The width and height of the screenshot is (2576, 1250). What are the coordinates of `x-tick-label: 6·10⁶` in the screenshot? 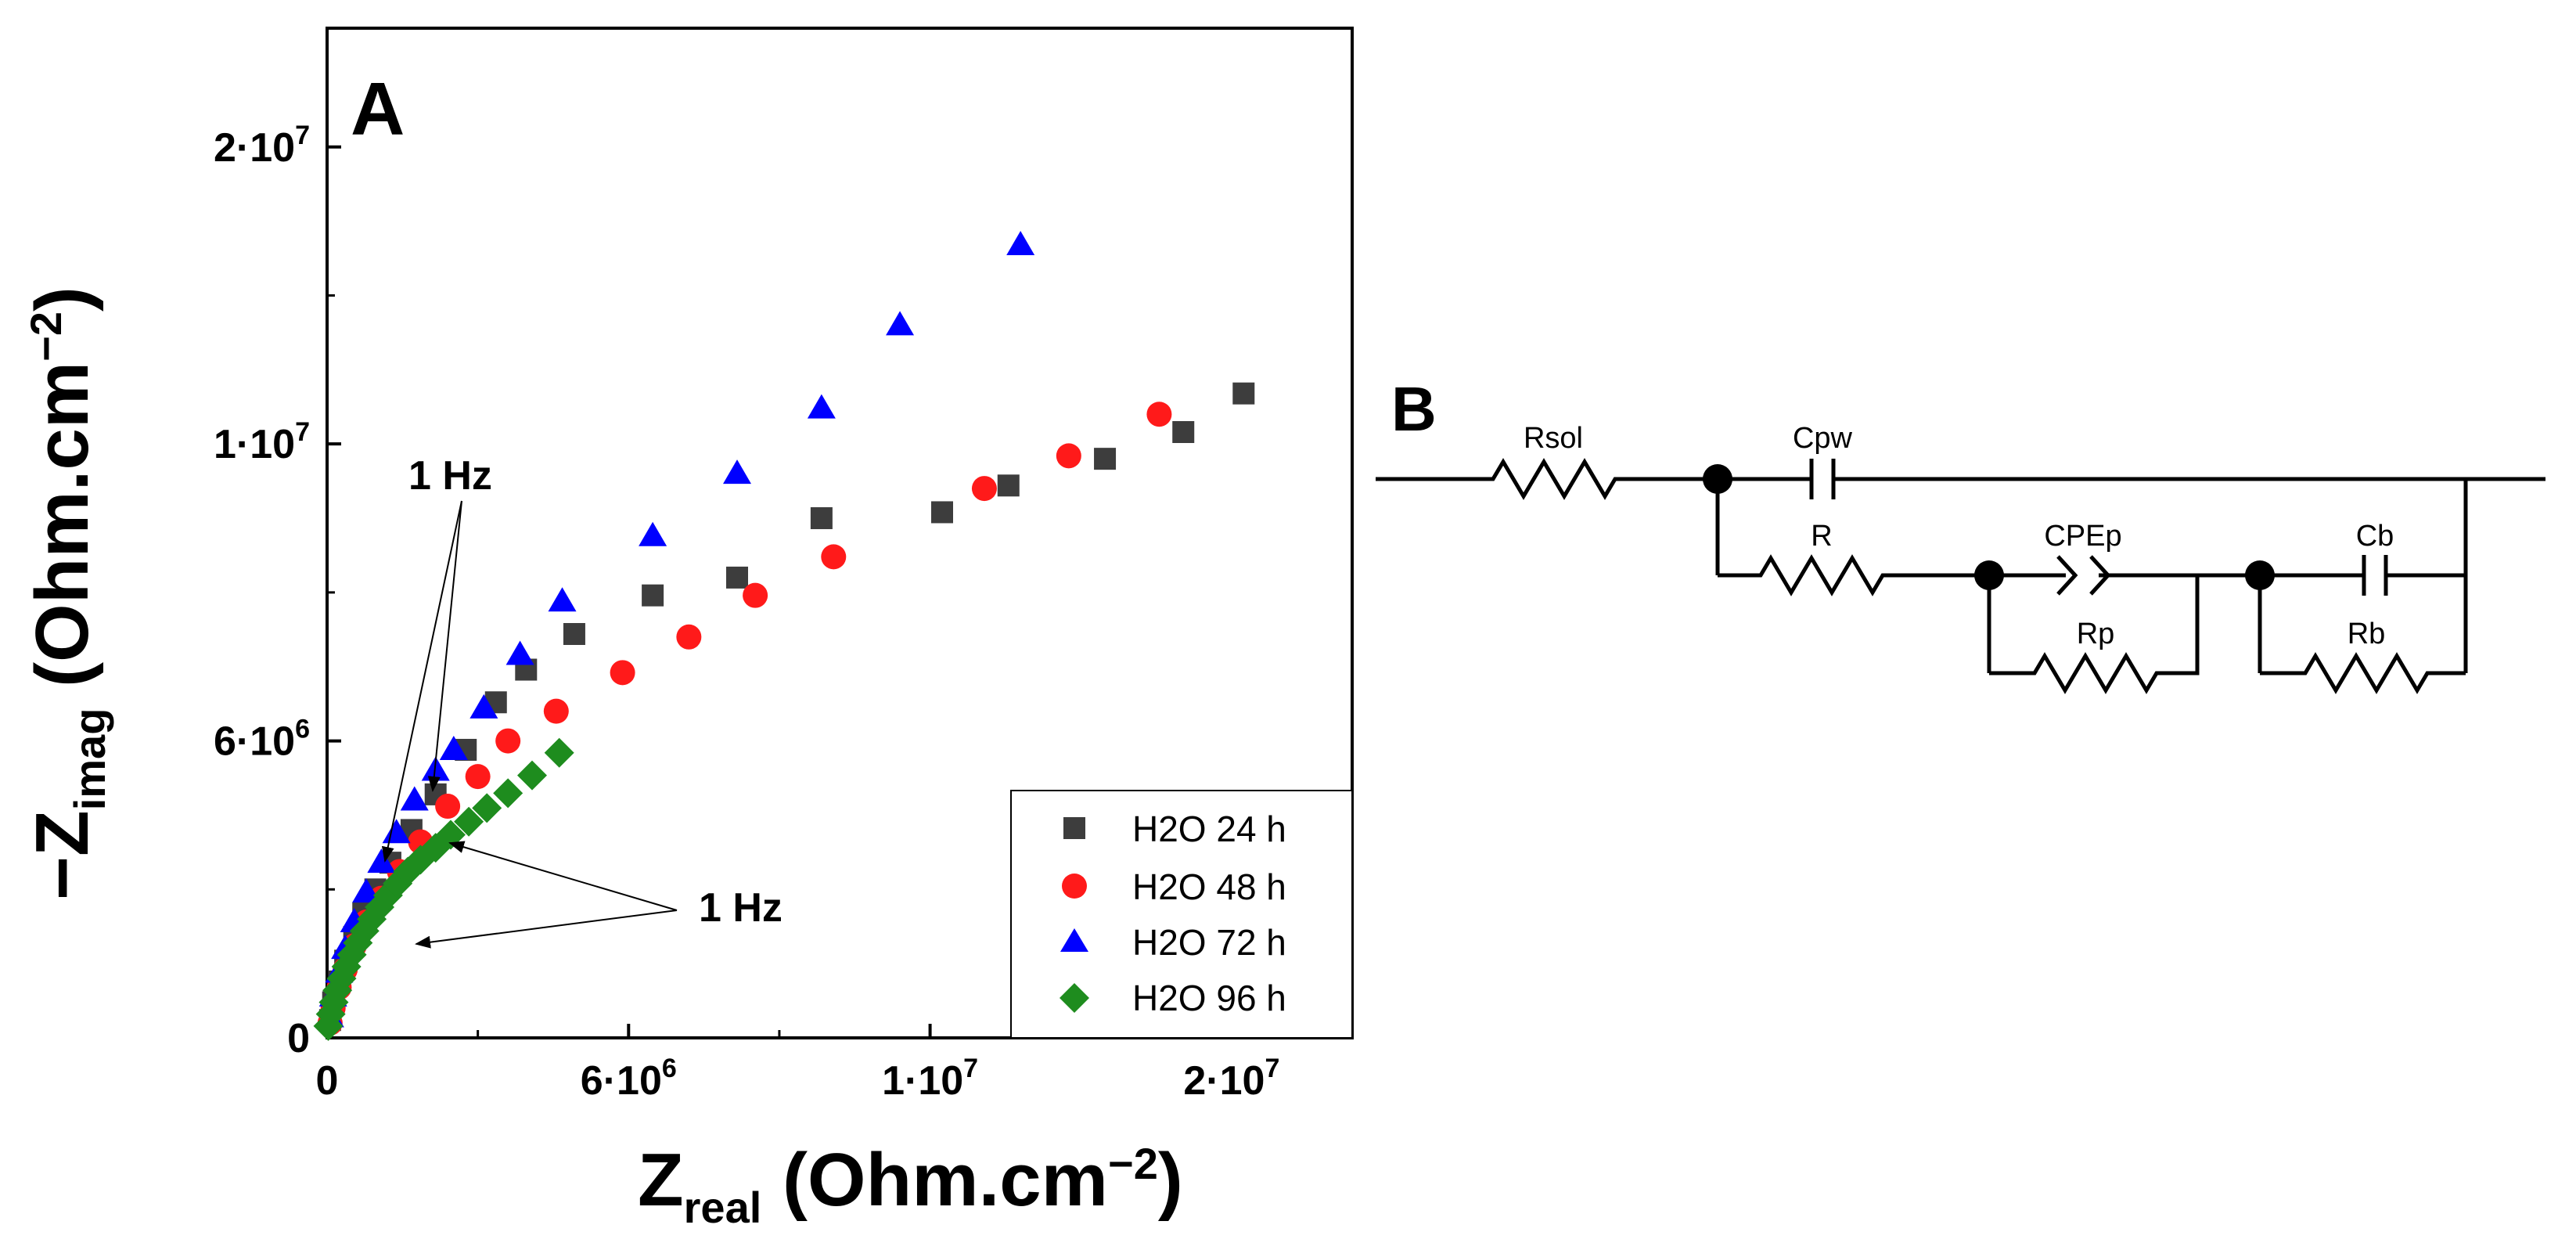 It's located at (629, 1079).